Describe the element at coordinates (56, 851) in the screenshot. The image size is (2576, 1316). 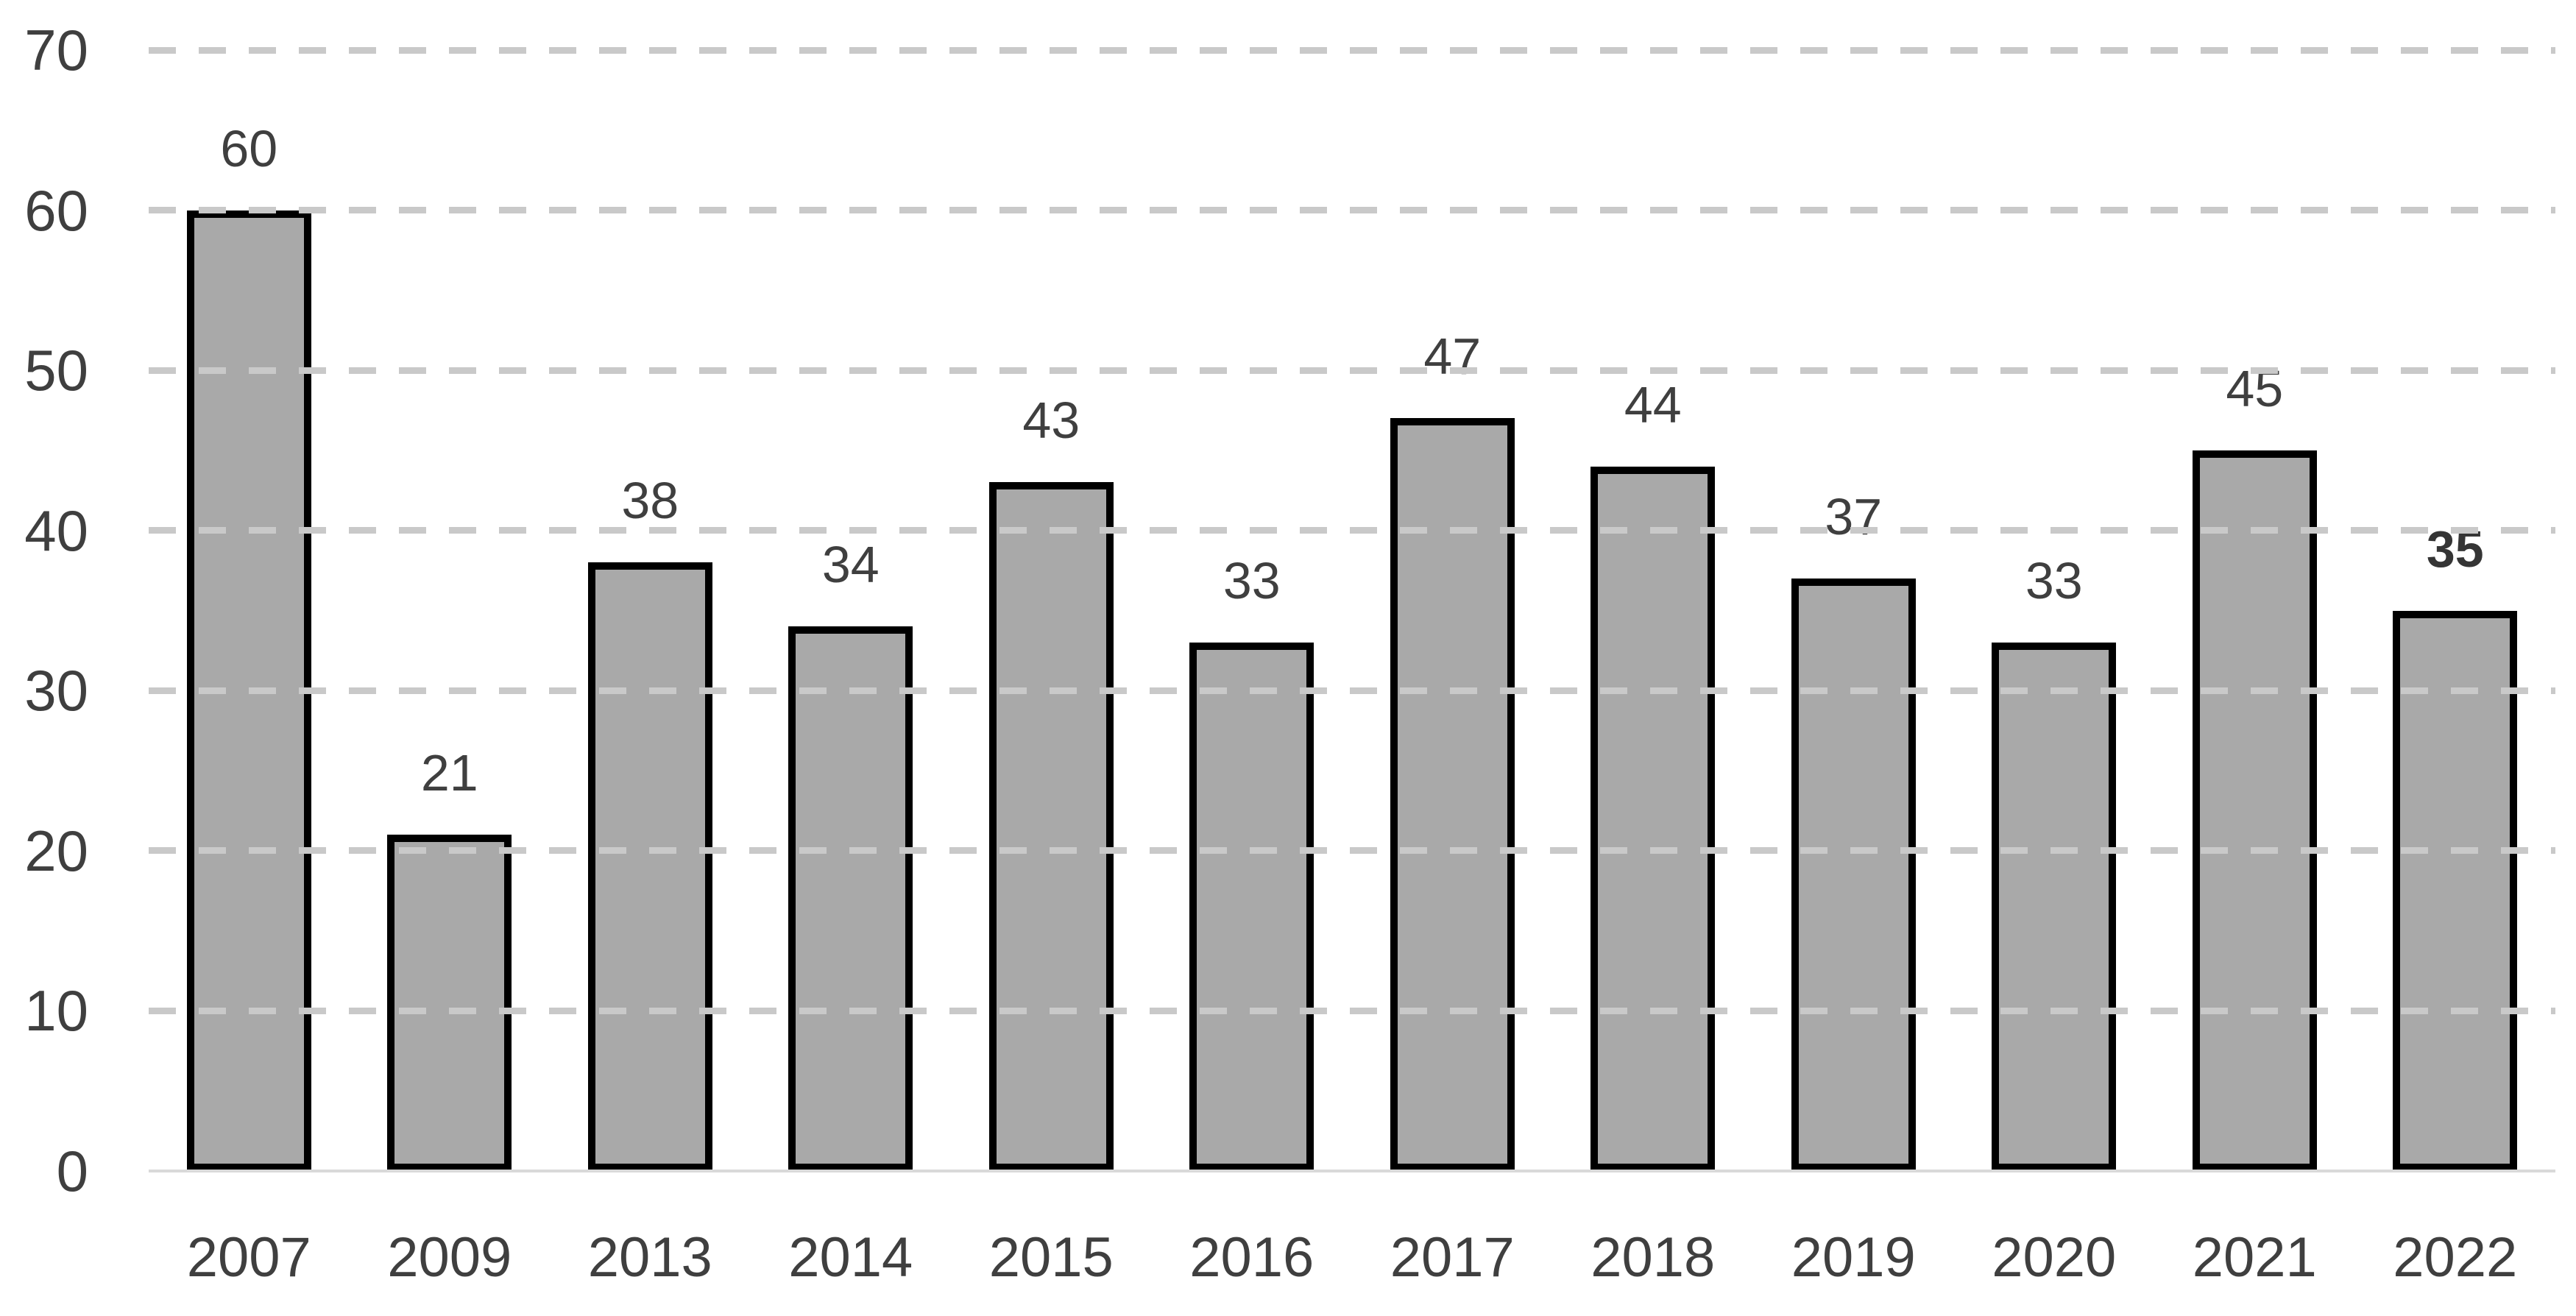
I see `y-tick-label: 20` at that location.